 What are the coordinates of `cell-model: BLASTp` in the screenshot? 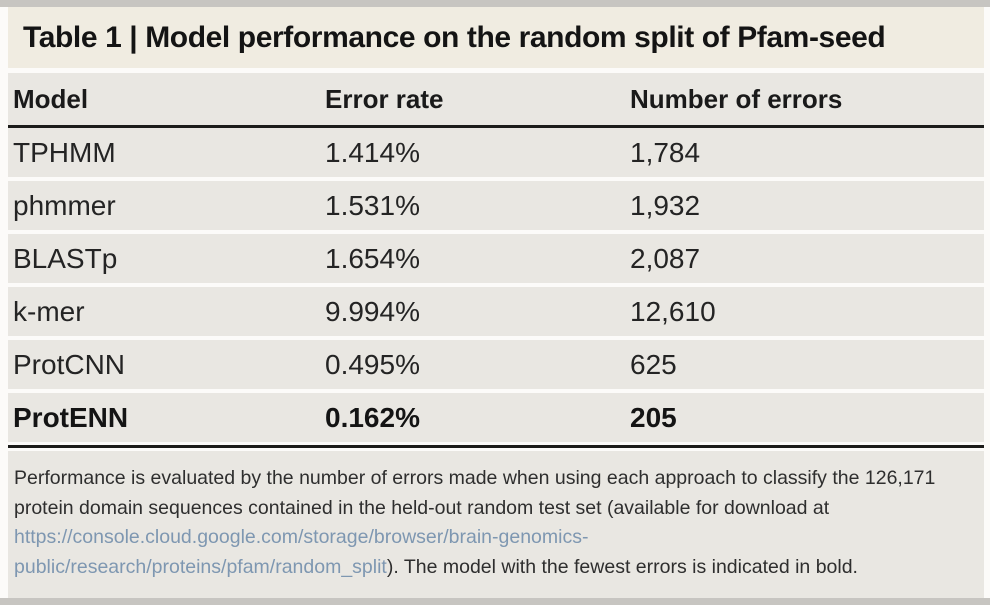 It's located at (65, 258).